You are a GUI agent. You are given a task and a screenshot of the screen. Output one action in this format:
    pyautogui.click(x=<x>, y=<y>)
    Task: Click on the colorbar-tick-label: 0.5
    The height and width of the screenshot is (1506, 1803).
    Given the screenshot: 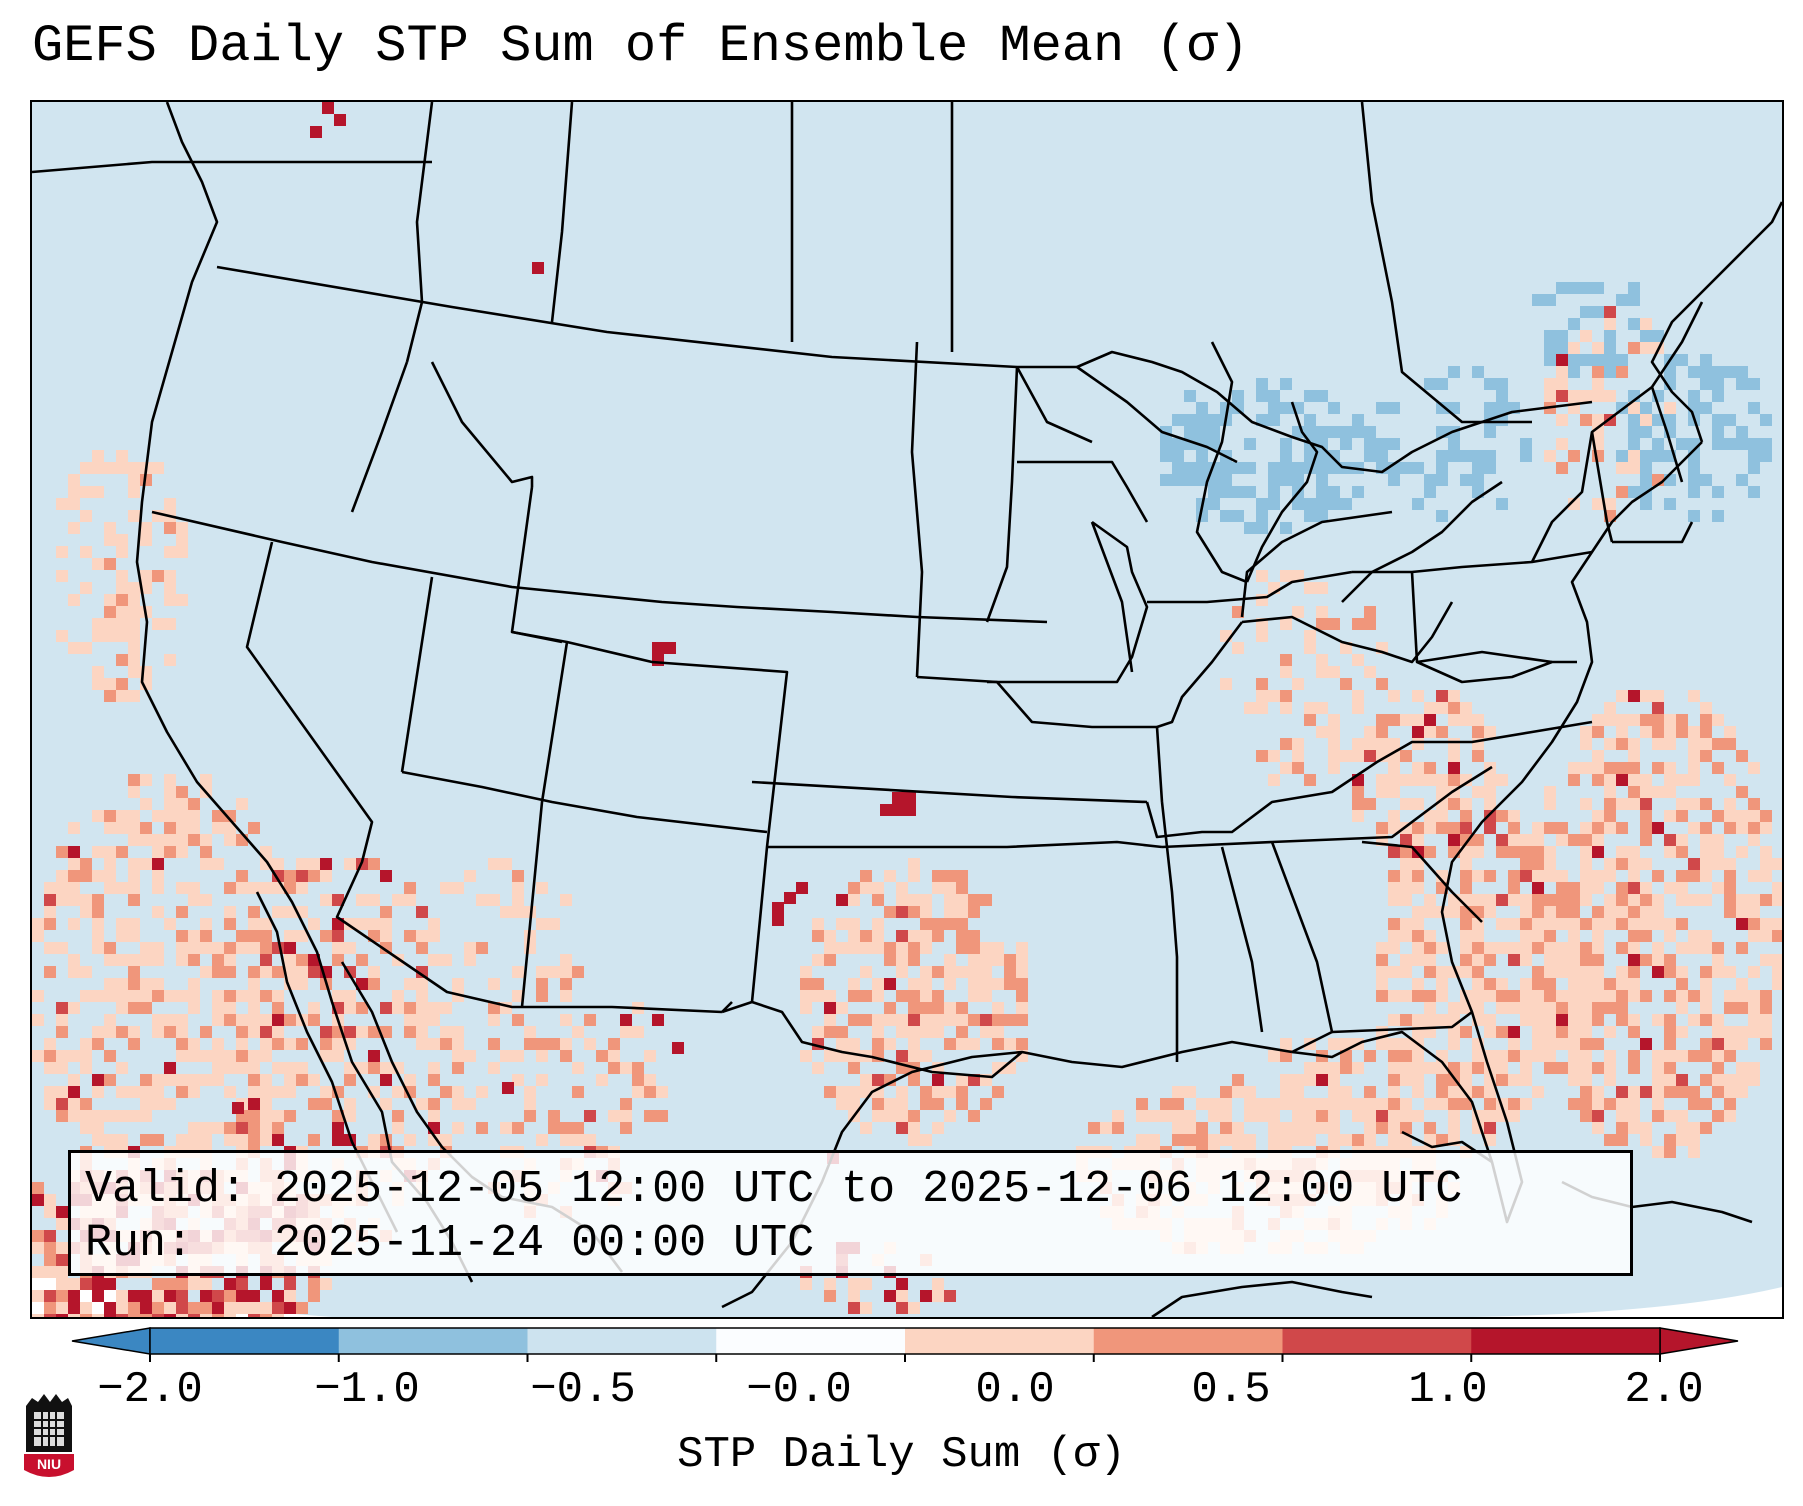 What is the action you would take?
    pyautogui.click(x=1231, y=1390)
    